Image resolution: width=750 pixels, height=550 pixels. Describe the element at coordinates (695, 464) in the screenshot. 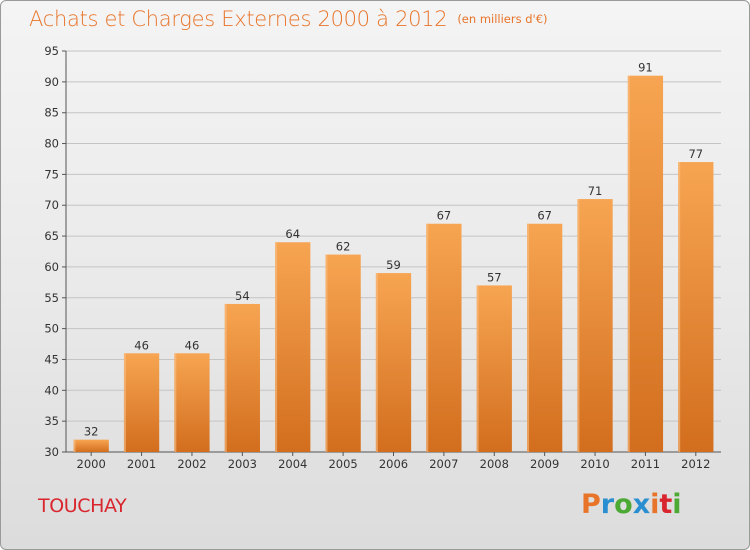

I see `x-tick-label: 2012` at that location.